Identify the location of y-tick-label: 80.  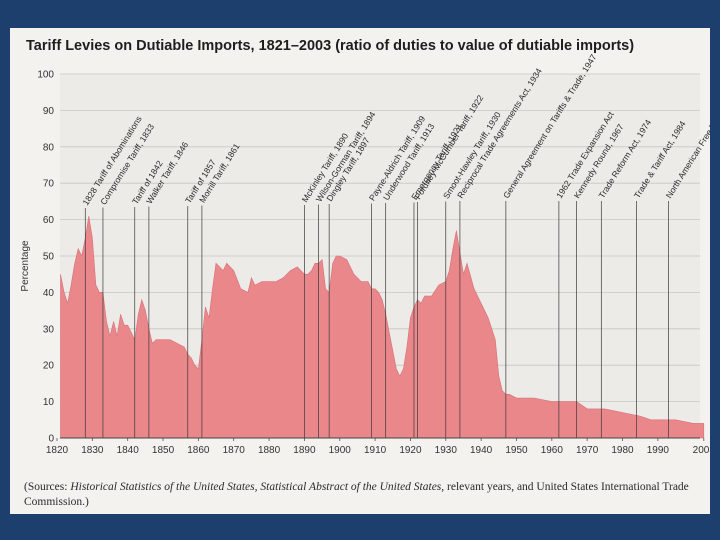
(49, 147).